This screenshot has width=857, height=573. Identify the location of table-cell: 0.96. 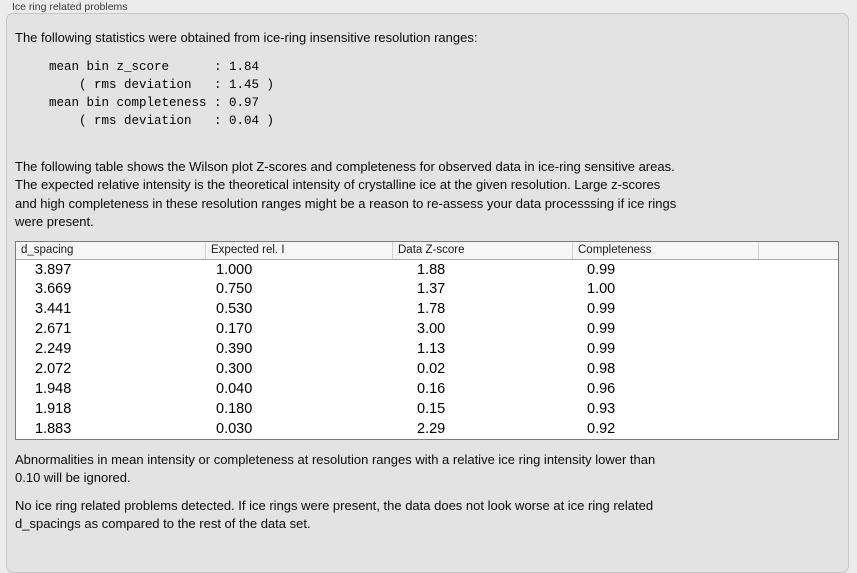
(601, 388).